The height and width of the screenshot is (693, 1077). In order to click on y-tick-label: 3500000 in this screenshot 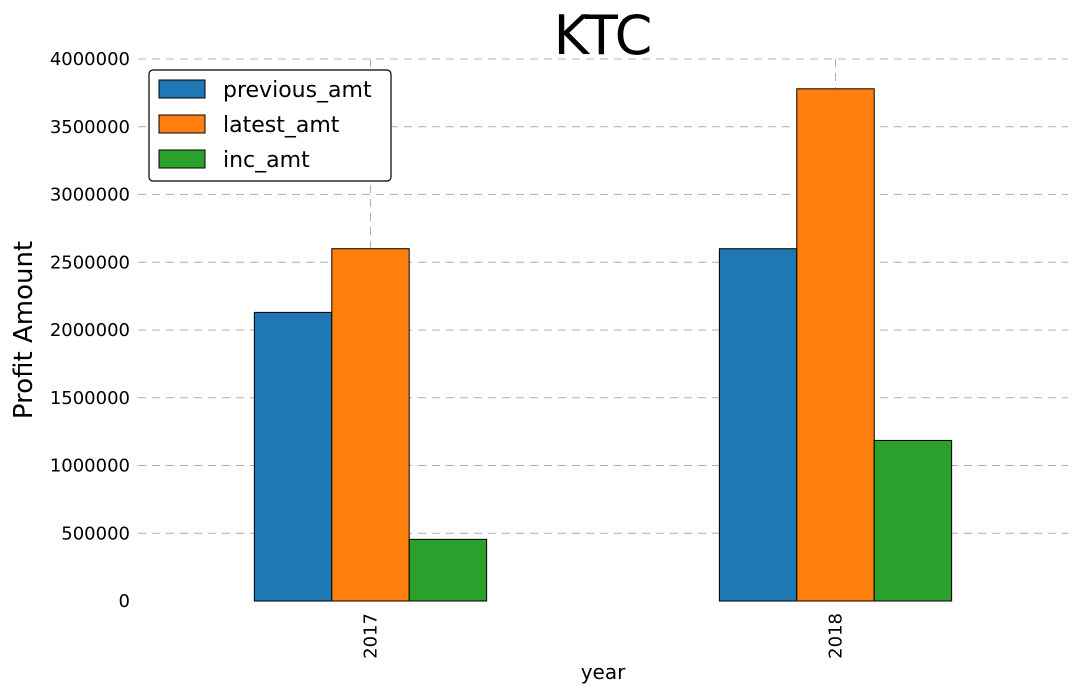, I will do `click(90, 127)`.